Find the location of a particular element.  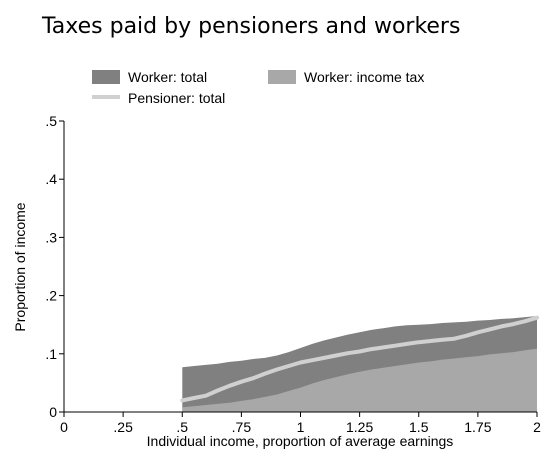

y-tick-label: .1 is located at coordinates (51, 354).